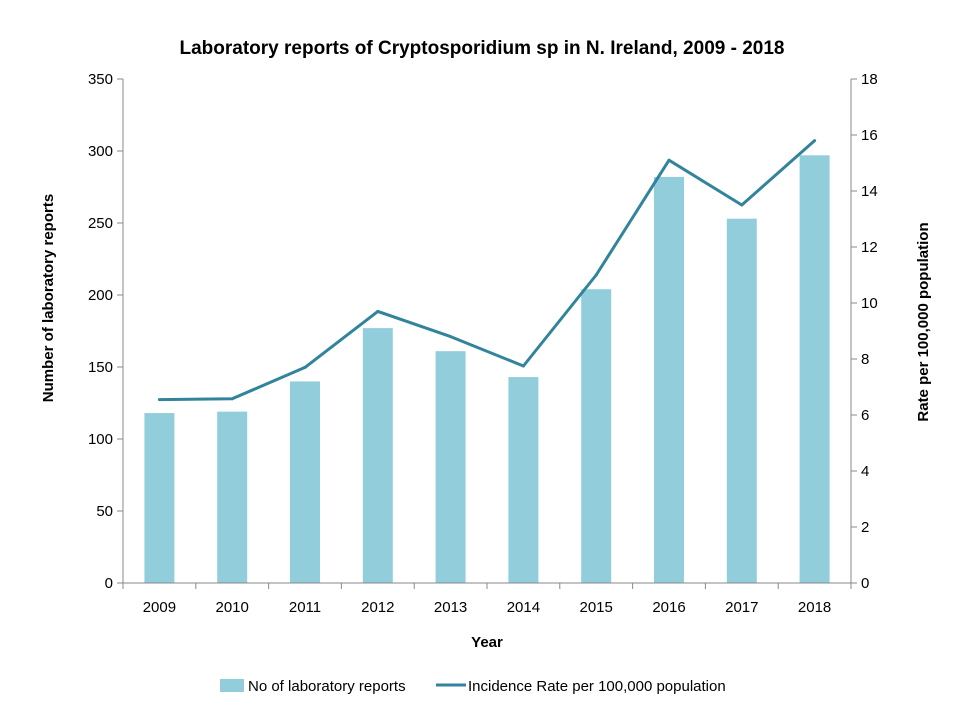 The width and height of the screenshot is (960, 720). I want to click on right-tick-label: 6, so click(865, 415).